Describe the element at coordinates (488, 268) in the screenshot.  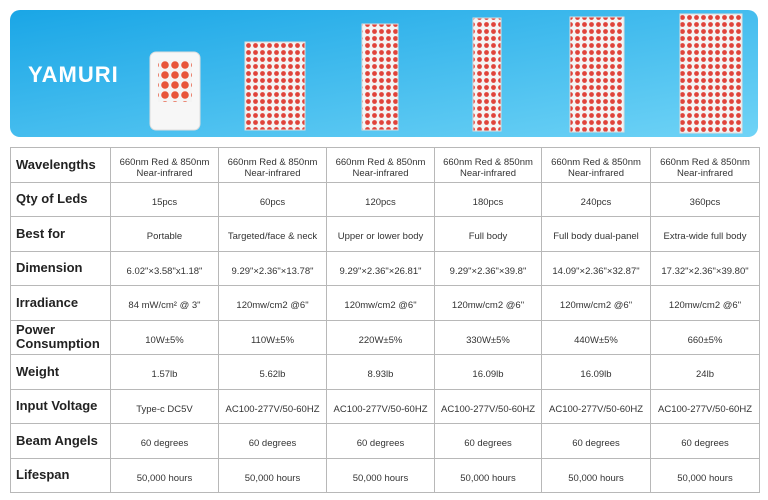
I see `spec-cell: 9.29"×2.36"×39.8"` at that location.